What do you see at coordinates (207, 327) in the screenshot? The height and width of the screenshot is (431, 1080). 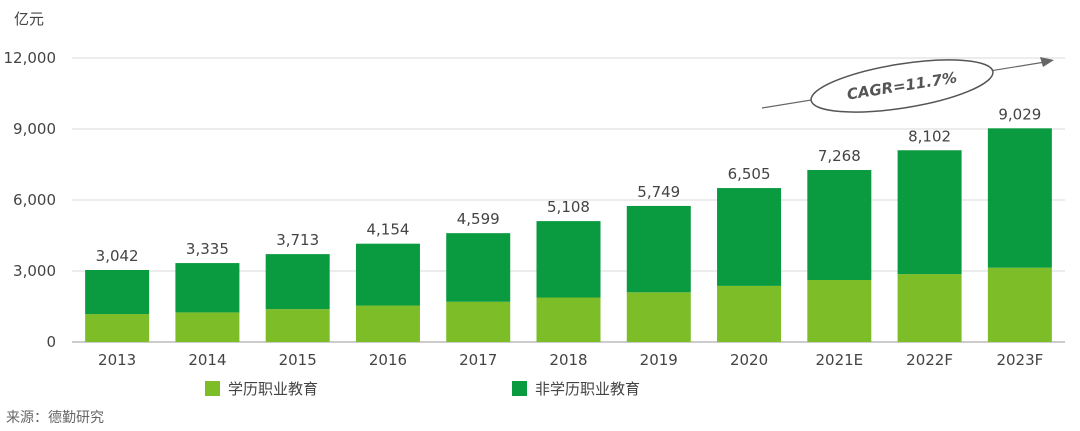 I see `bar-academic-2014` at bounding box center [207, 327].